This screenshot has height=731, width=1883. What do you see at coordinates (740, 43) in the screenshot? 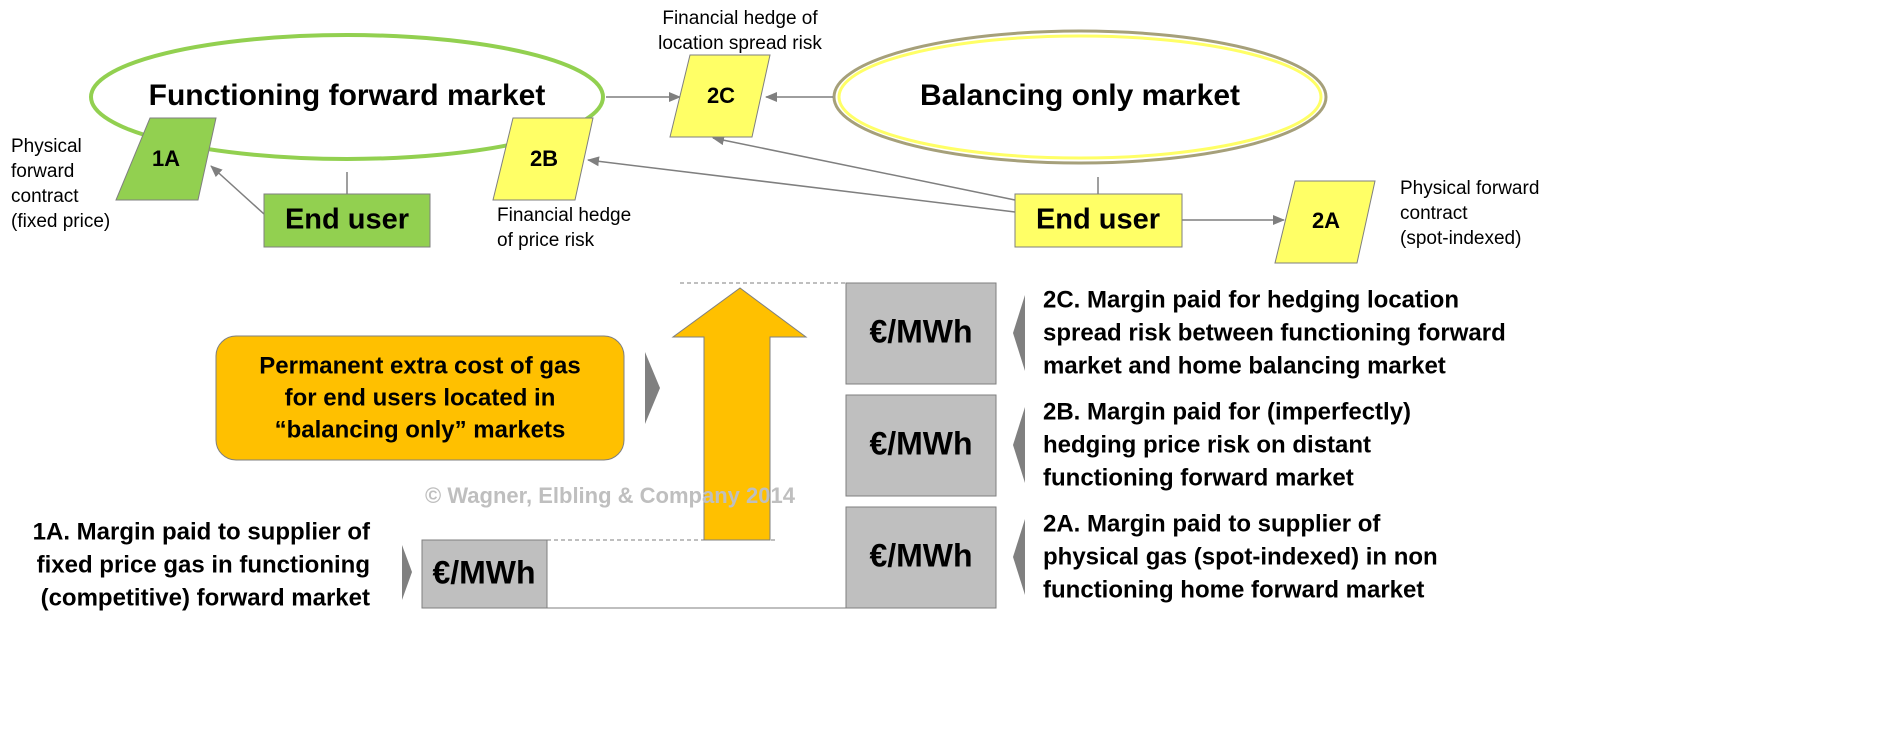
I see `caption: location spread risk` at bounding box center [740, 43].